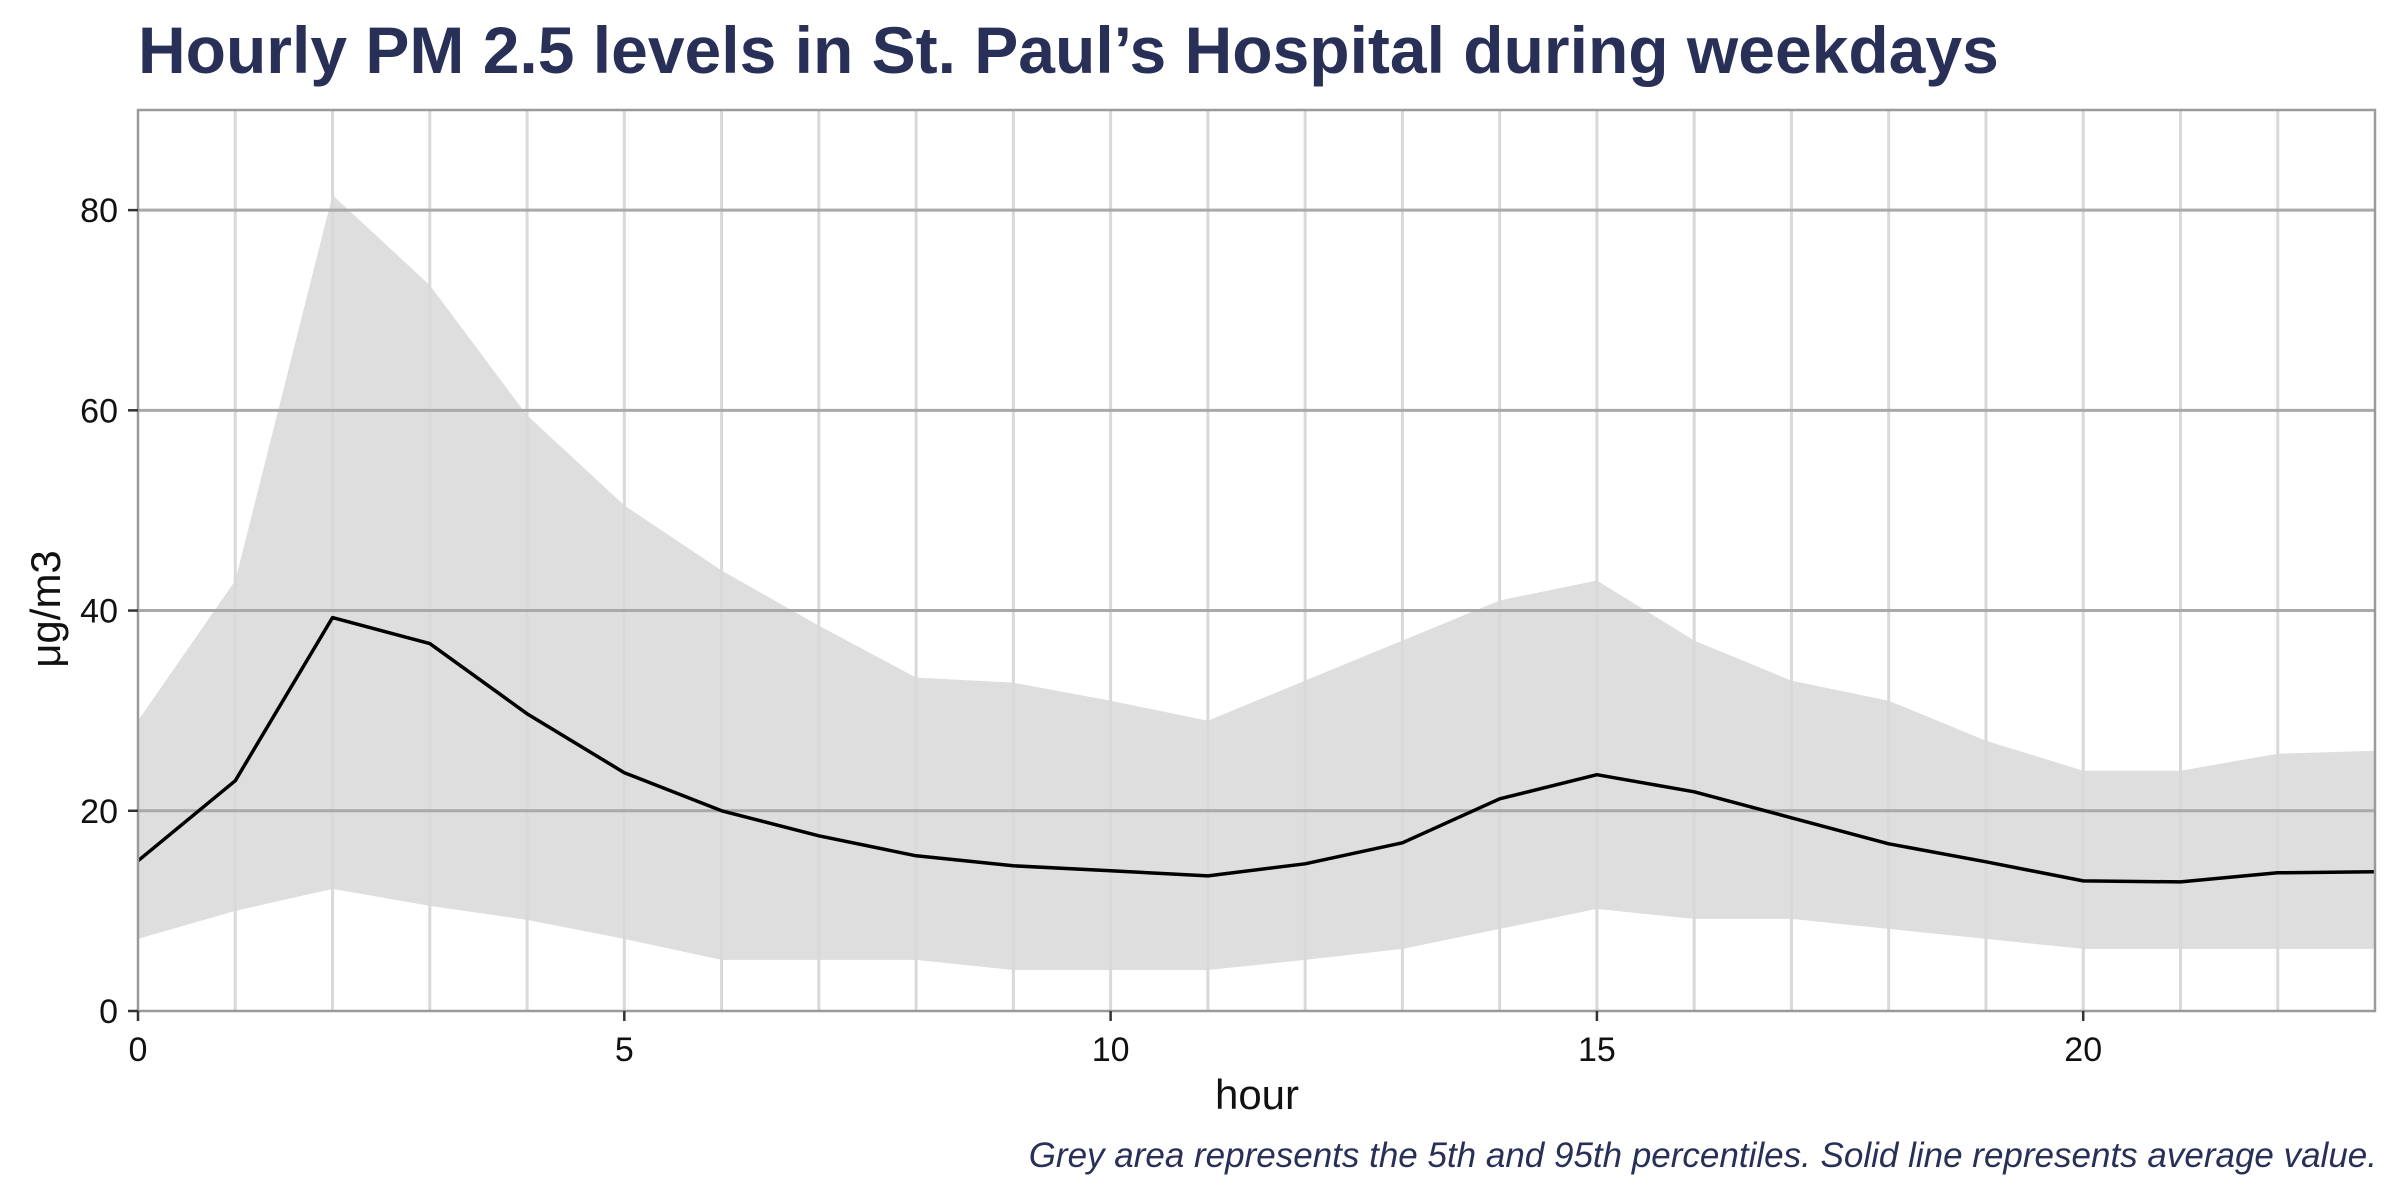 The height and width of the screenshot is (1200, 2400). Describe the element at coordinates (138, 1050) in the screenshot. I see `x-tick-label: 0` at that location.